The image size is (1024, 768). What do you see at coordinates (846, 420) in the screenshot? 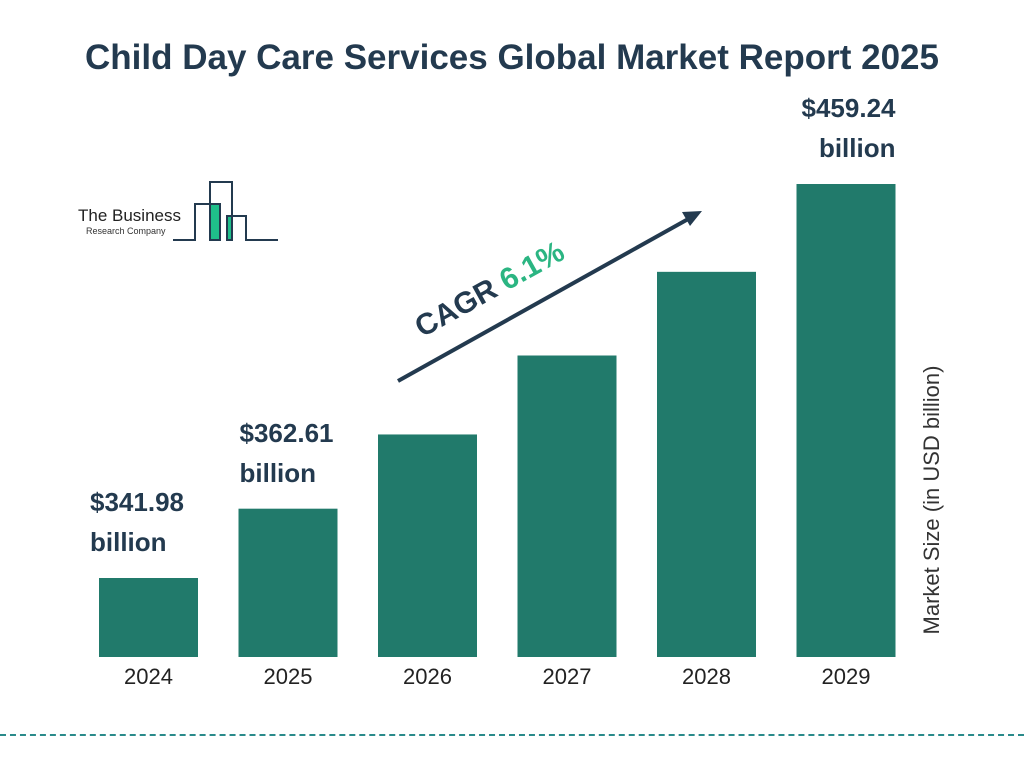
I see `bar-2029` at bounding box center [846, 420].